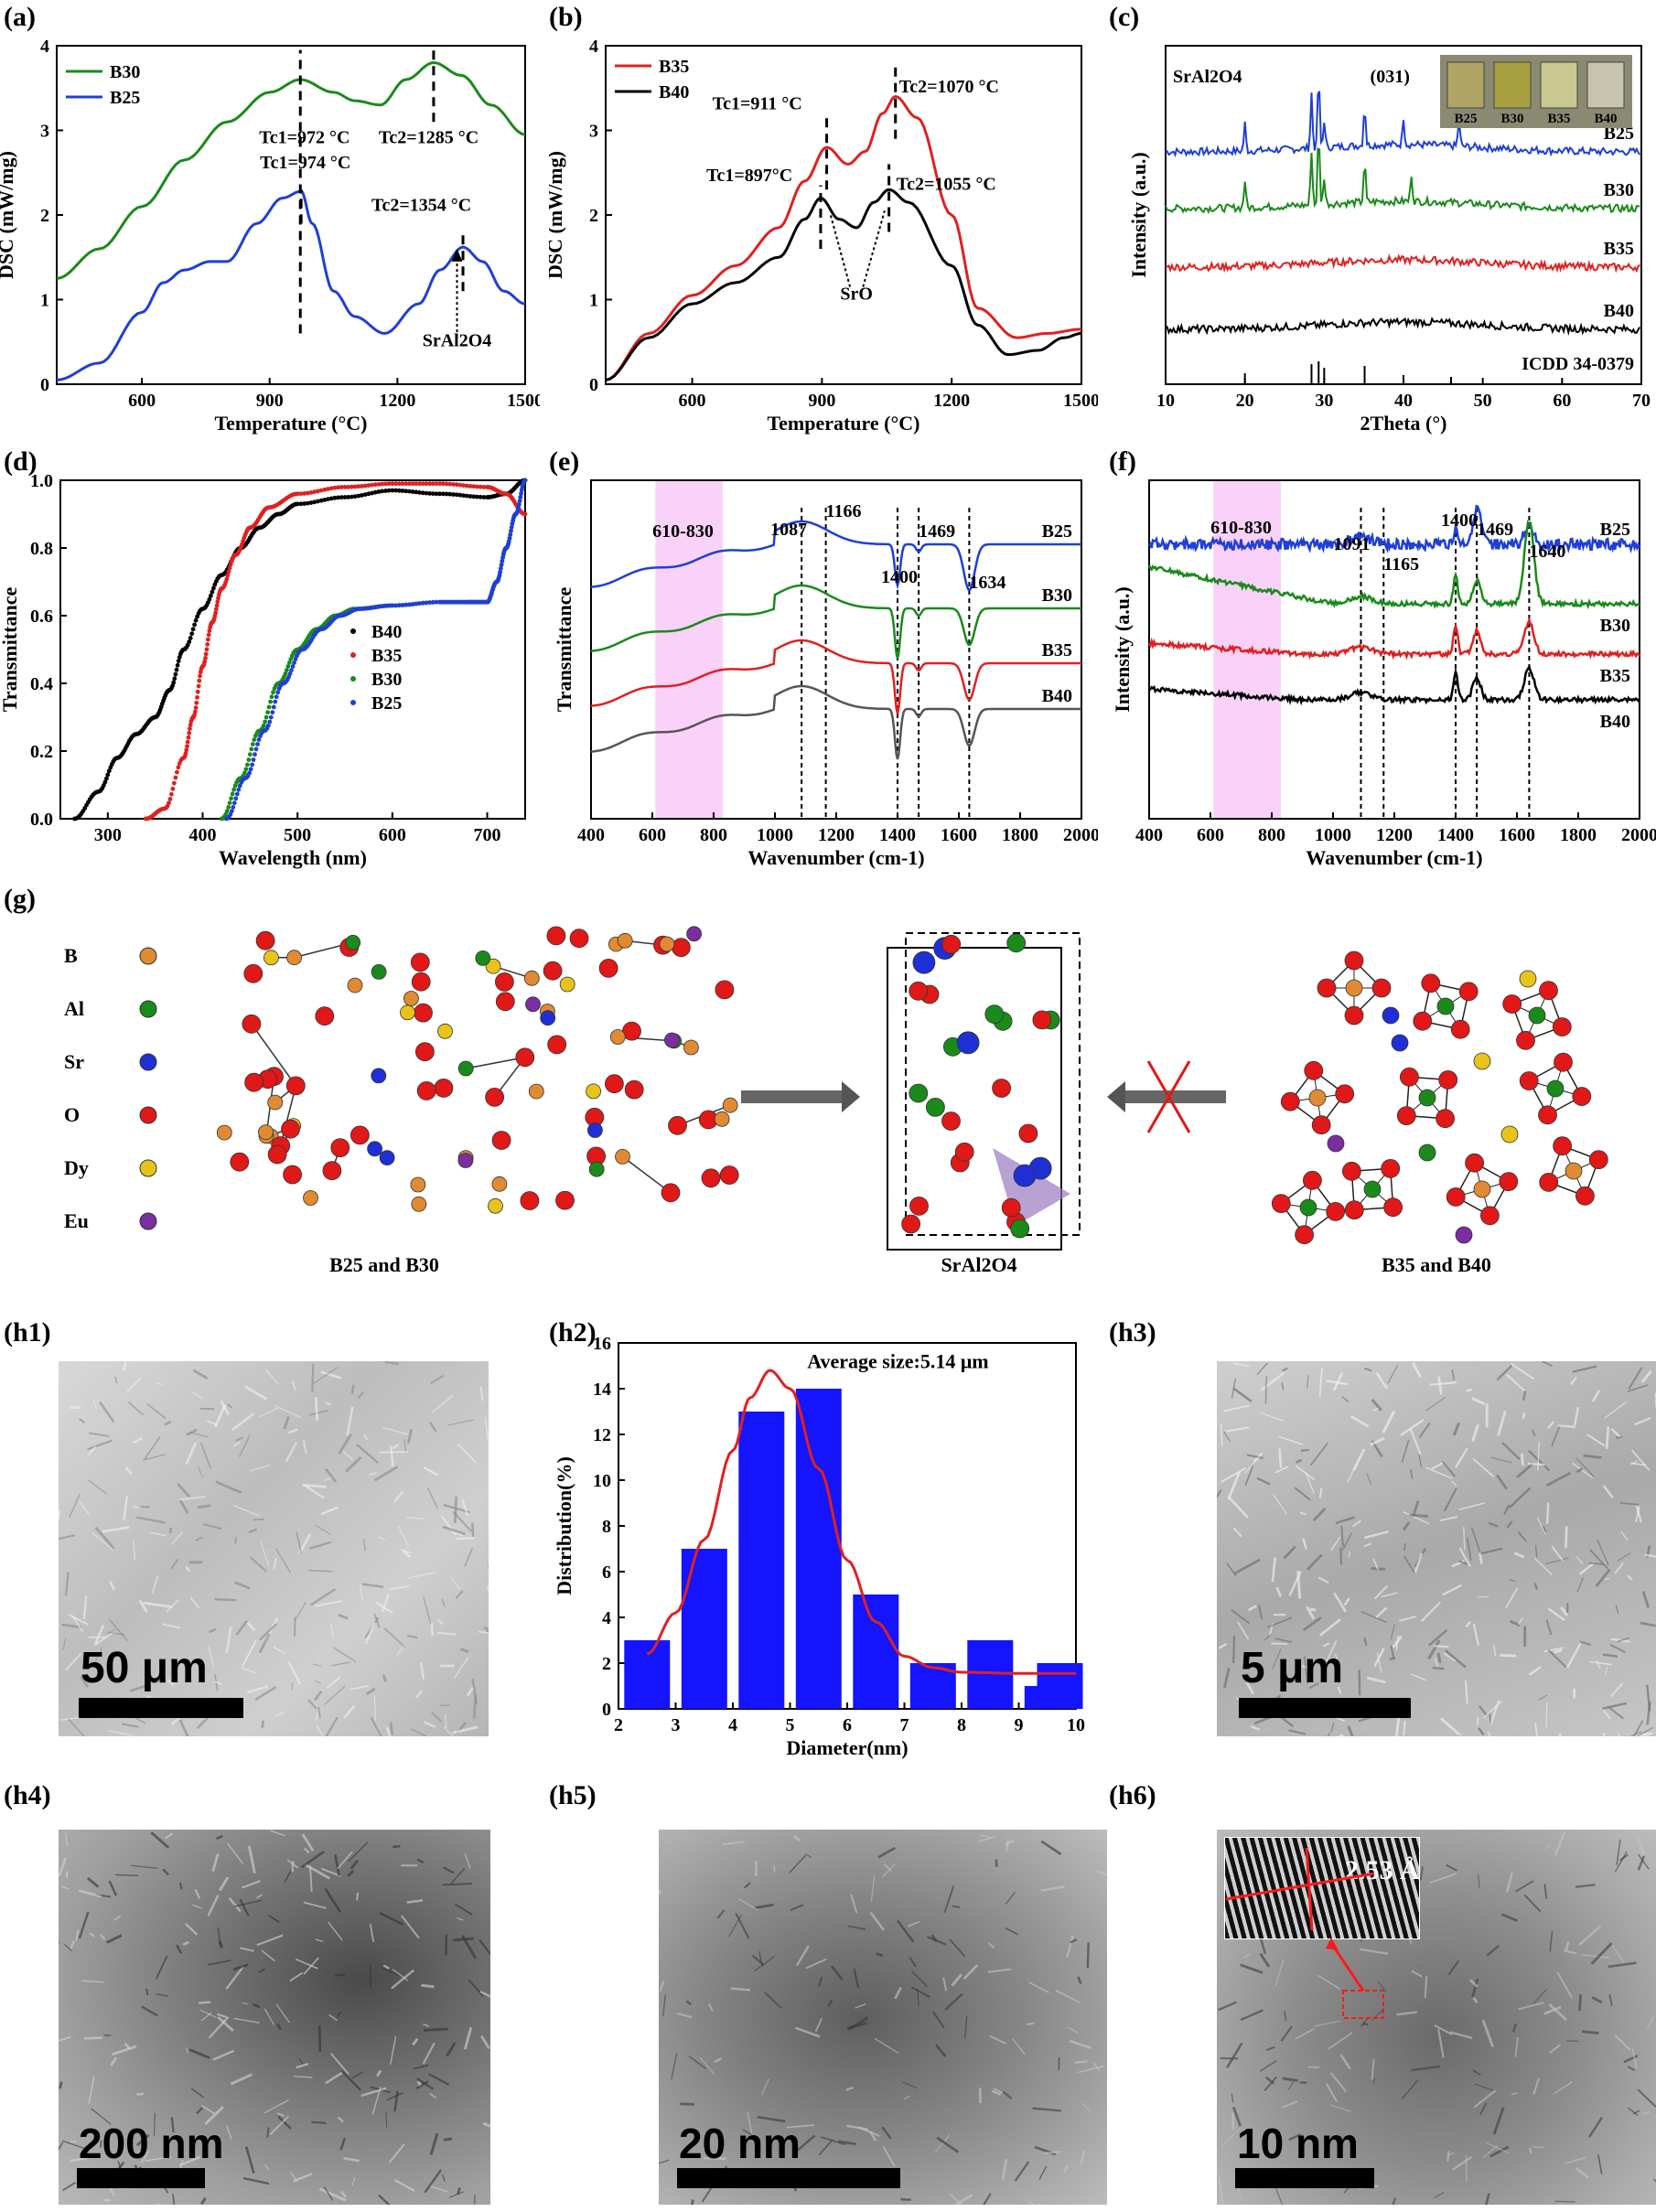 This screenshot has width=1656, height=2212. Describe the element at coordinates (1615, 722) in the screenshot. I see `spectrum-label-B40: B40` at that location.